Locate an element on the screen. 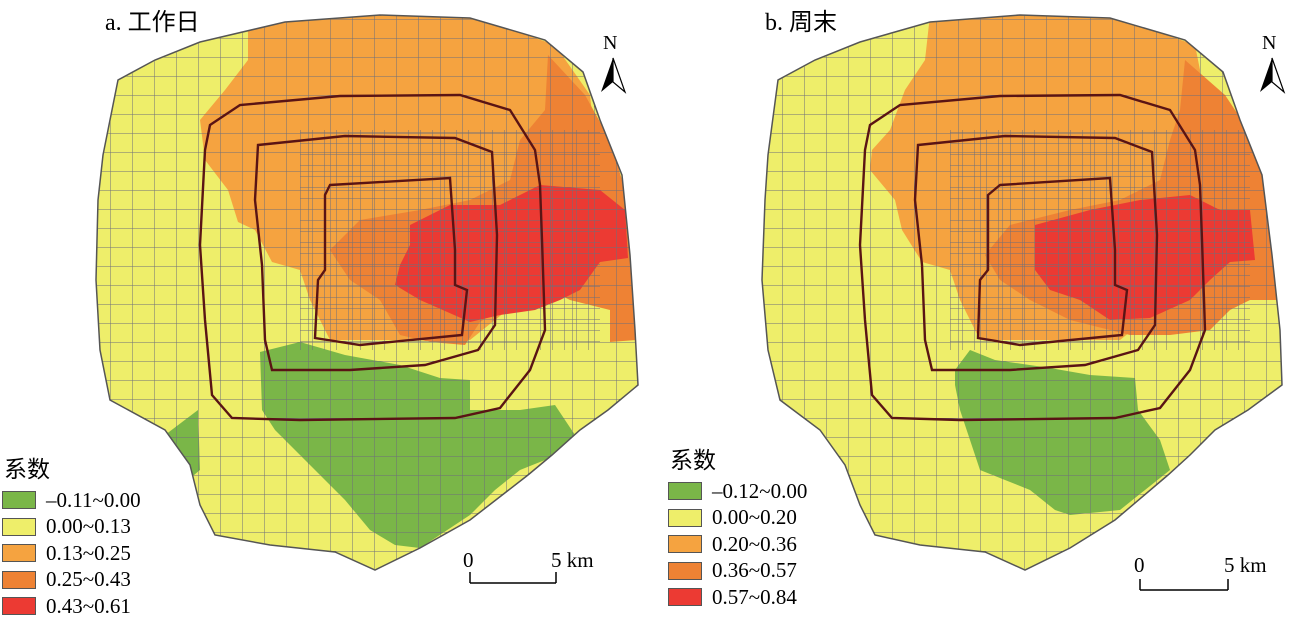 Image resolution: width=1300 pixels, height=620 pixels. legend-label: 0.00~0.20 is located at coordinates (754, 517).